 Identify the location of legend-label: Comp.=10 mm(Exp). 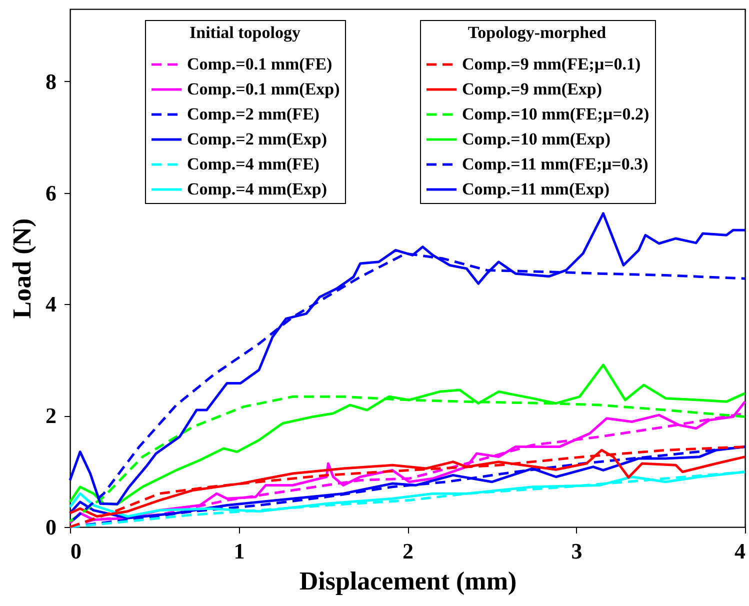
(536, 139).